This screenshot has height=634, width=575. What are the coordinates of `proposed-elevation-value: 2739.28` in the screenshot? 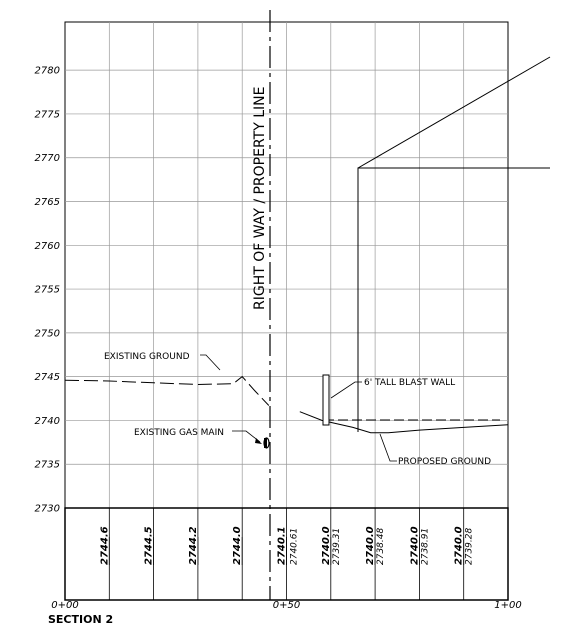 It's located at (470, 546).